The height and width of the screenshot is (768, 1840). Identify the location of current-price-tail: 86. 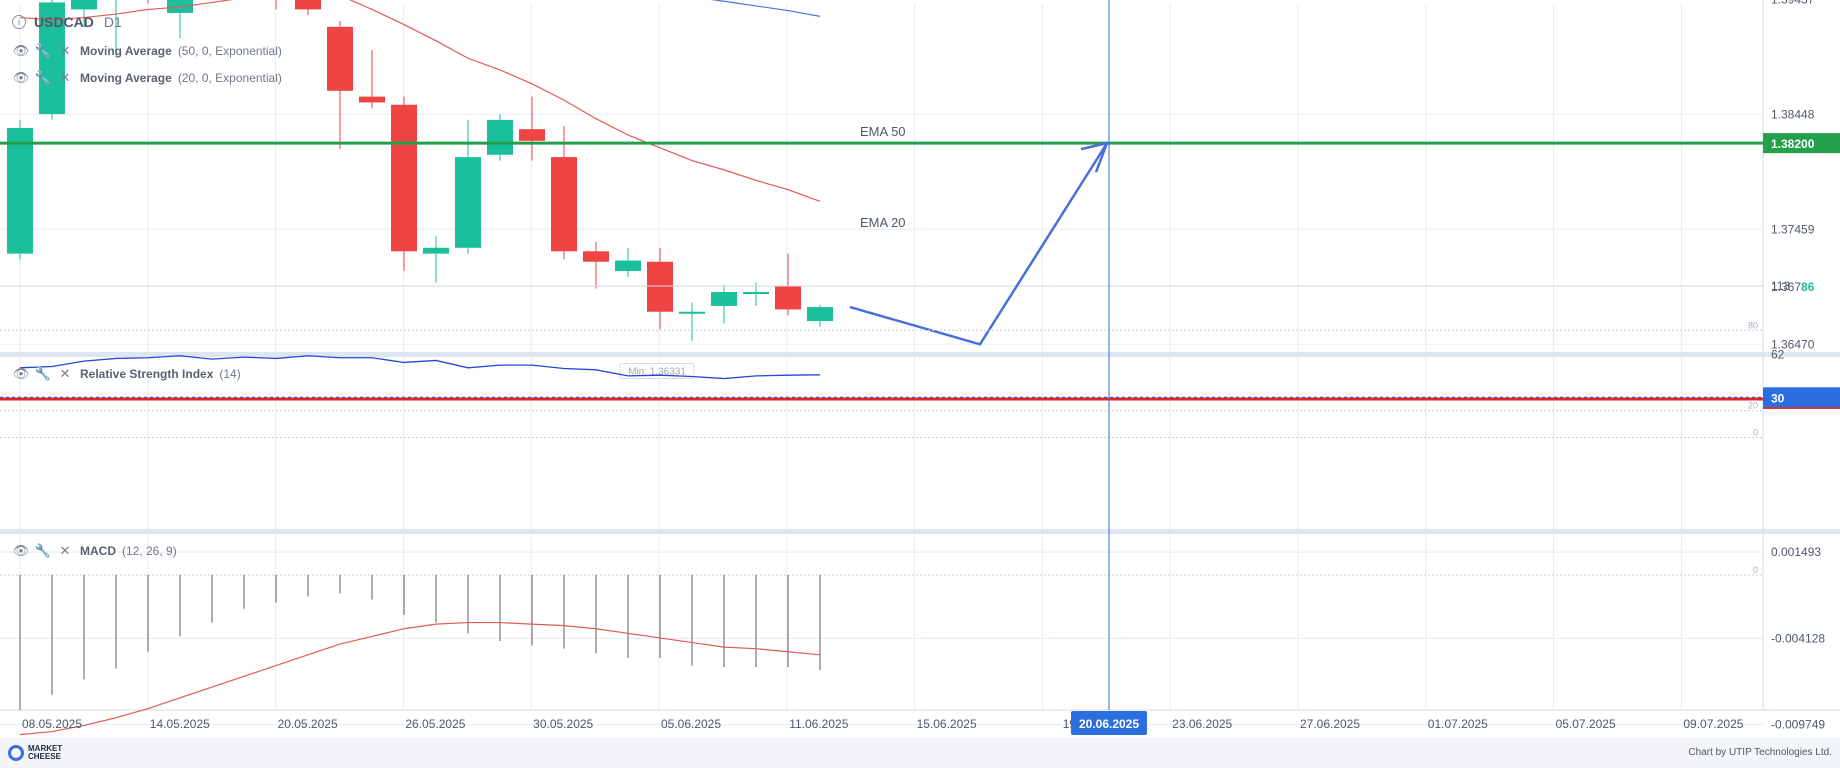
(1808, 287).